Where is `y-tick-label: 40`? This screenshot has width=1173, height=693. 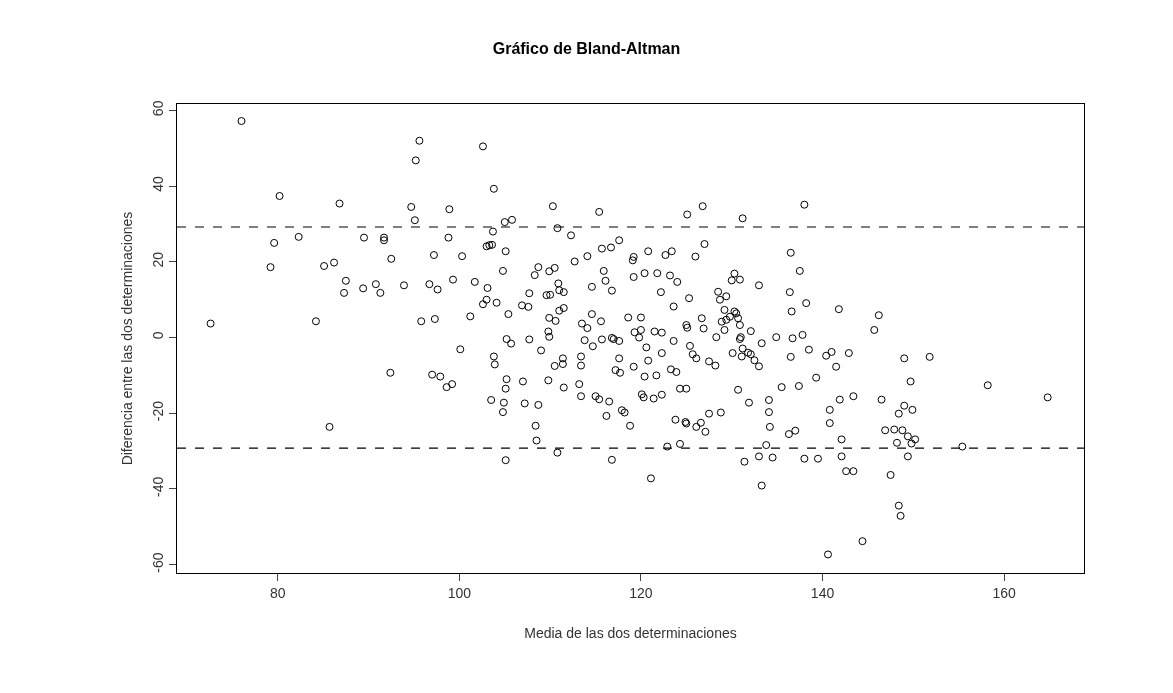
y-tick-label: 40 is located at coordinates (158, 184).